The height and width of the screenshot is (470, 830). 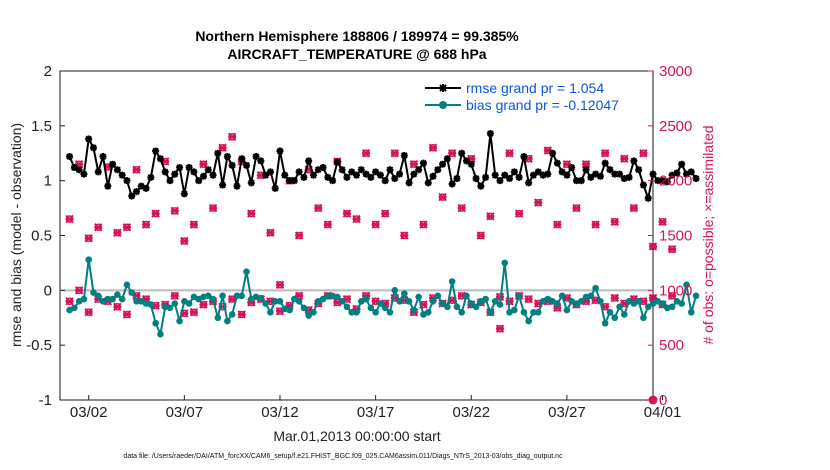 What do you see at coordinates (185, 412) in the screenshot?
I see `x-tick-label: 03/07` at bounding box center [185, 412].